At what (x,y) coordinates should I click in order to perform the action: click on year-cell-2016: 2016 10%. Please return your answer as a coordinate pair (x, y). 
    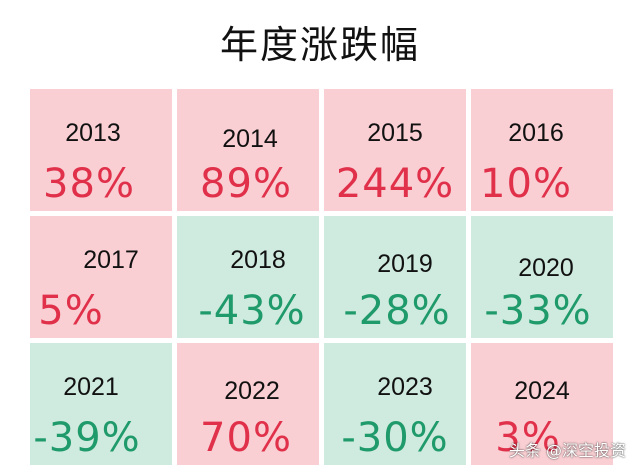
    Looking at the image, I should click on (542, 150).